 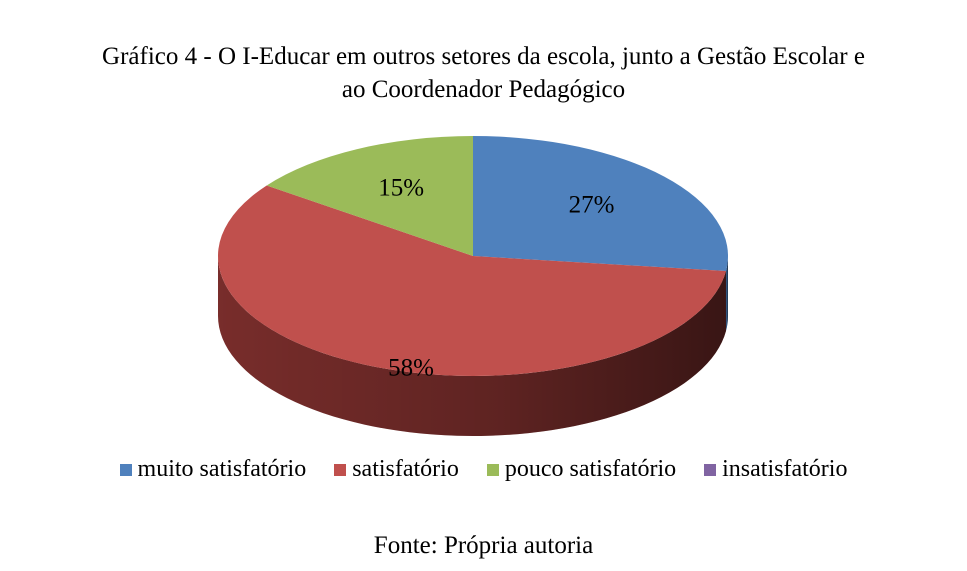 I want to click on legend-item-insatisfatorio: insatisfatório, so click(x=775, y=469).